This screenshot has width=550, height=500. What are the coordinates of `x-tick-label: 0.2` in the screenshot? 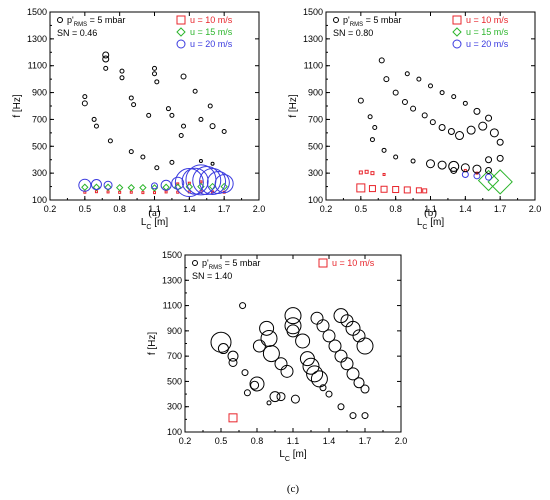 It's located at (50, 209).